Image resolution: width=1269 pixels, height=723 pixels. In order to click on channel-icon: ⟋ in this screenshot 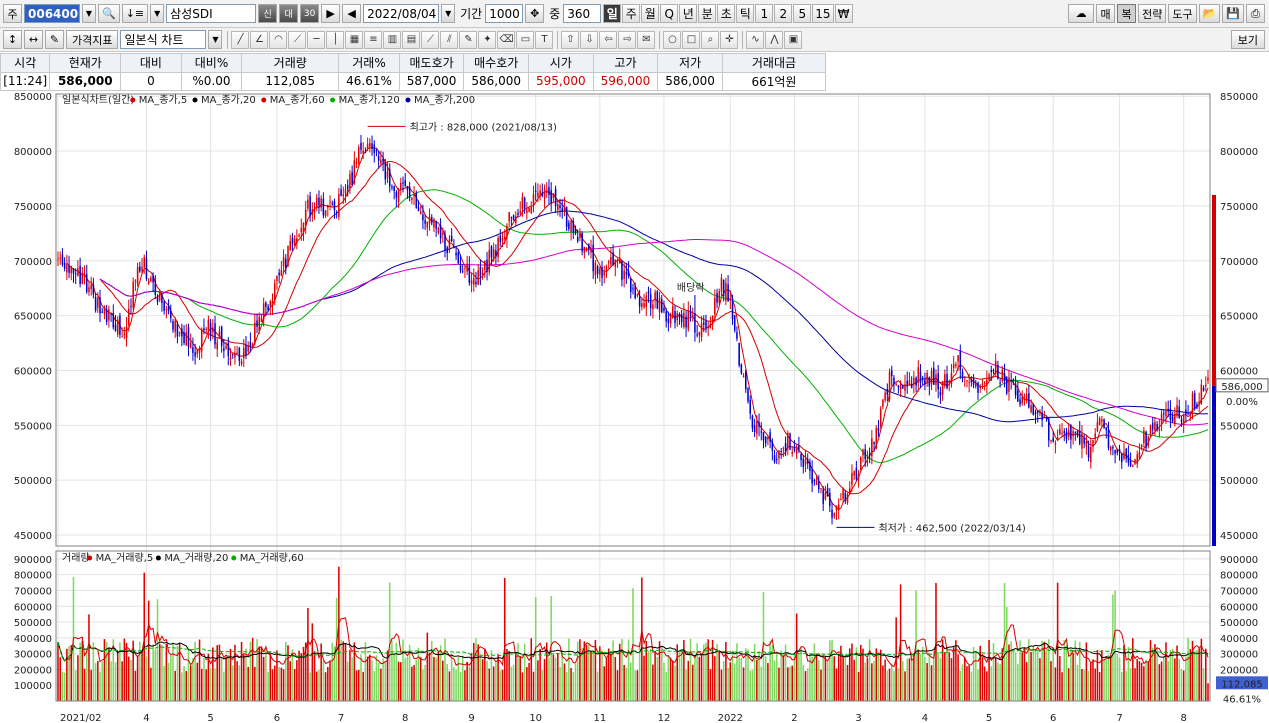, I will do `click(430, 39)`.